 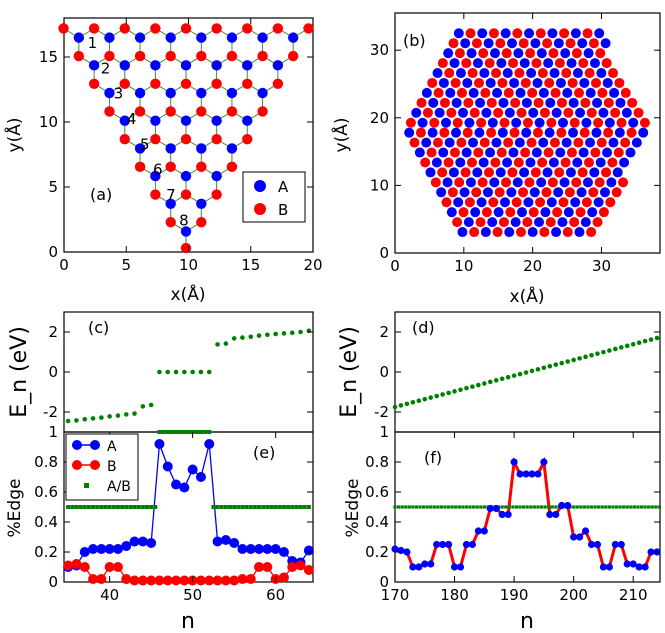 What do you see at coordinates (109, 595) in the screenshot?
I see `x-tick-label: 40` at bounding box center [109, 595].